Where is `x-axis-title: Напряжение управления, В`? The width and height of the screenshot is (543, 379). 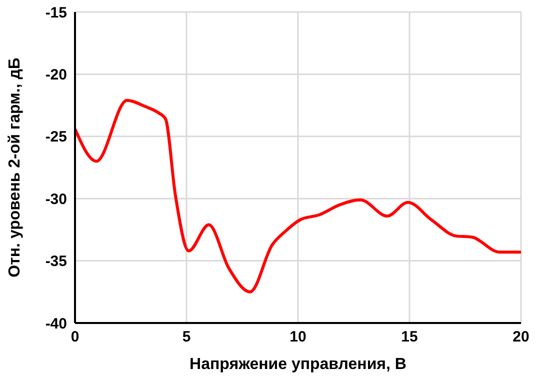 x-axis-title: Напряжение управления, В is located at coordinates (298, 364).